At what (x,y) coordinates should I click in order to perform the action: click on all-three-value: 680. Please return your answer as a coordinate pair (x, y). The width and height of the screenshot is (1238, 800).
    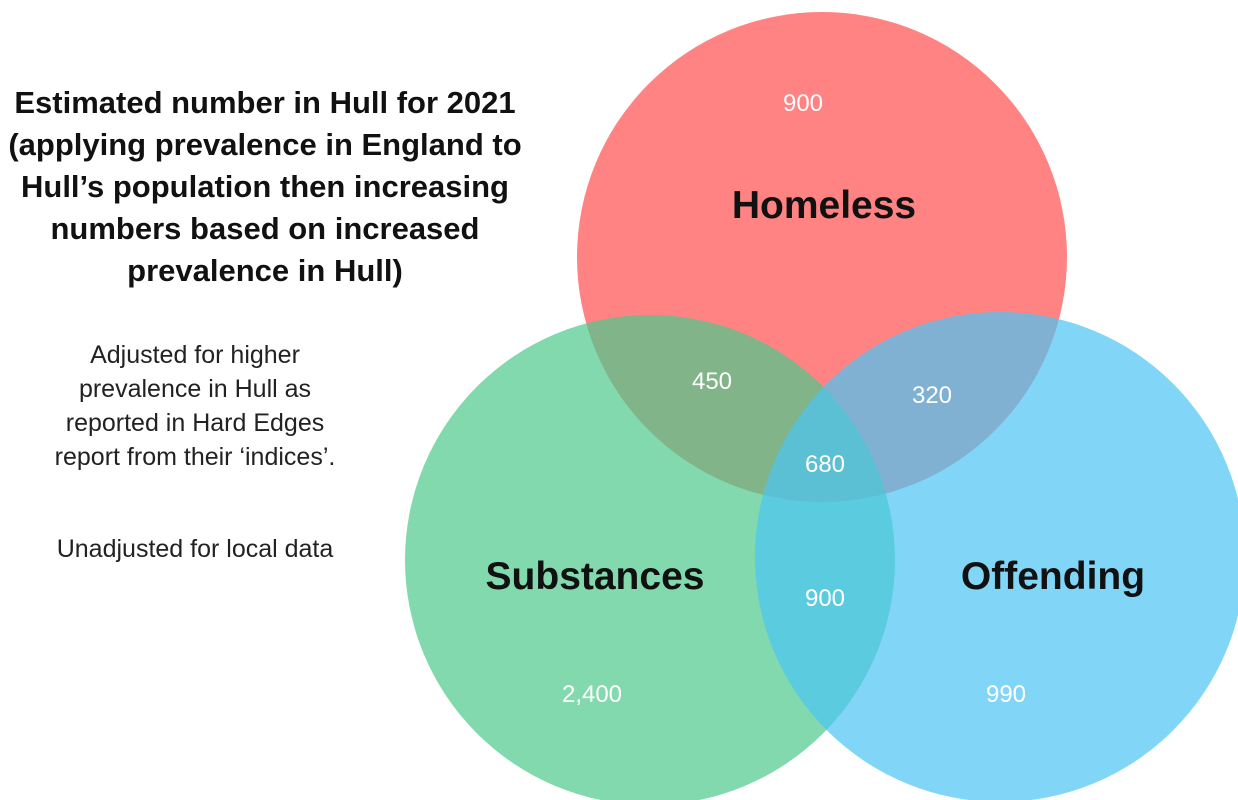
    Looking at the image, I should click on (825, 464).